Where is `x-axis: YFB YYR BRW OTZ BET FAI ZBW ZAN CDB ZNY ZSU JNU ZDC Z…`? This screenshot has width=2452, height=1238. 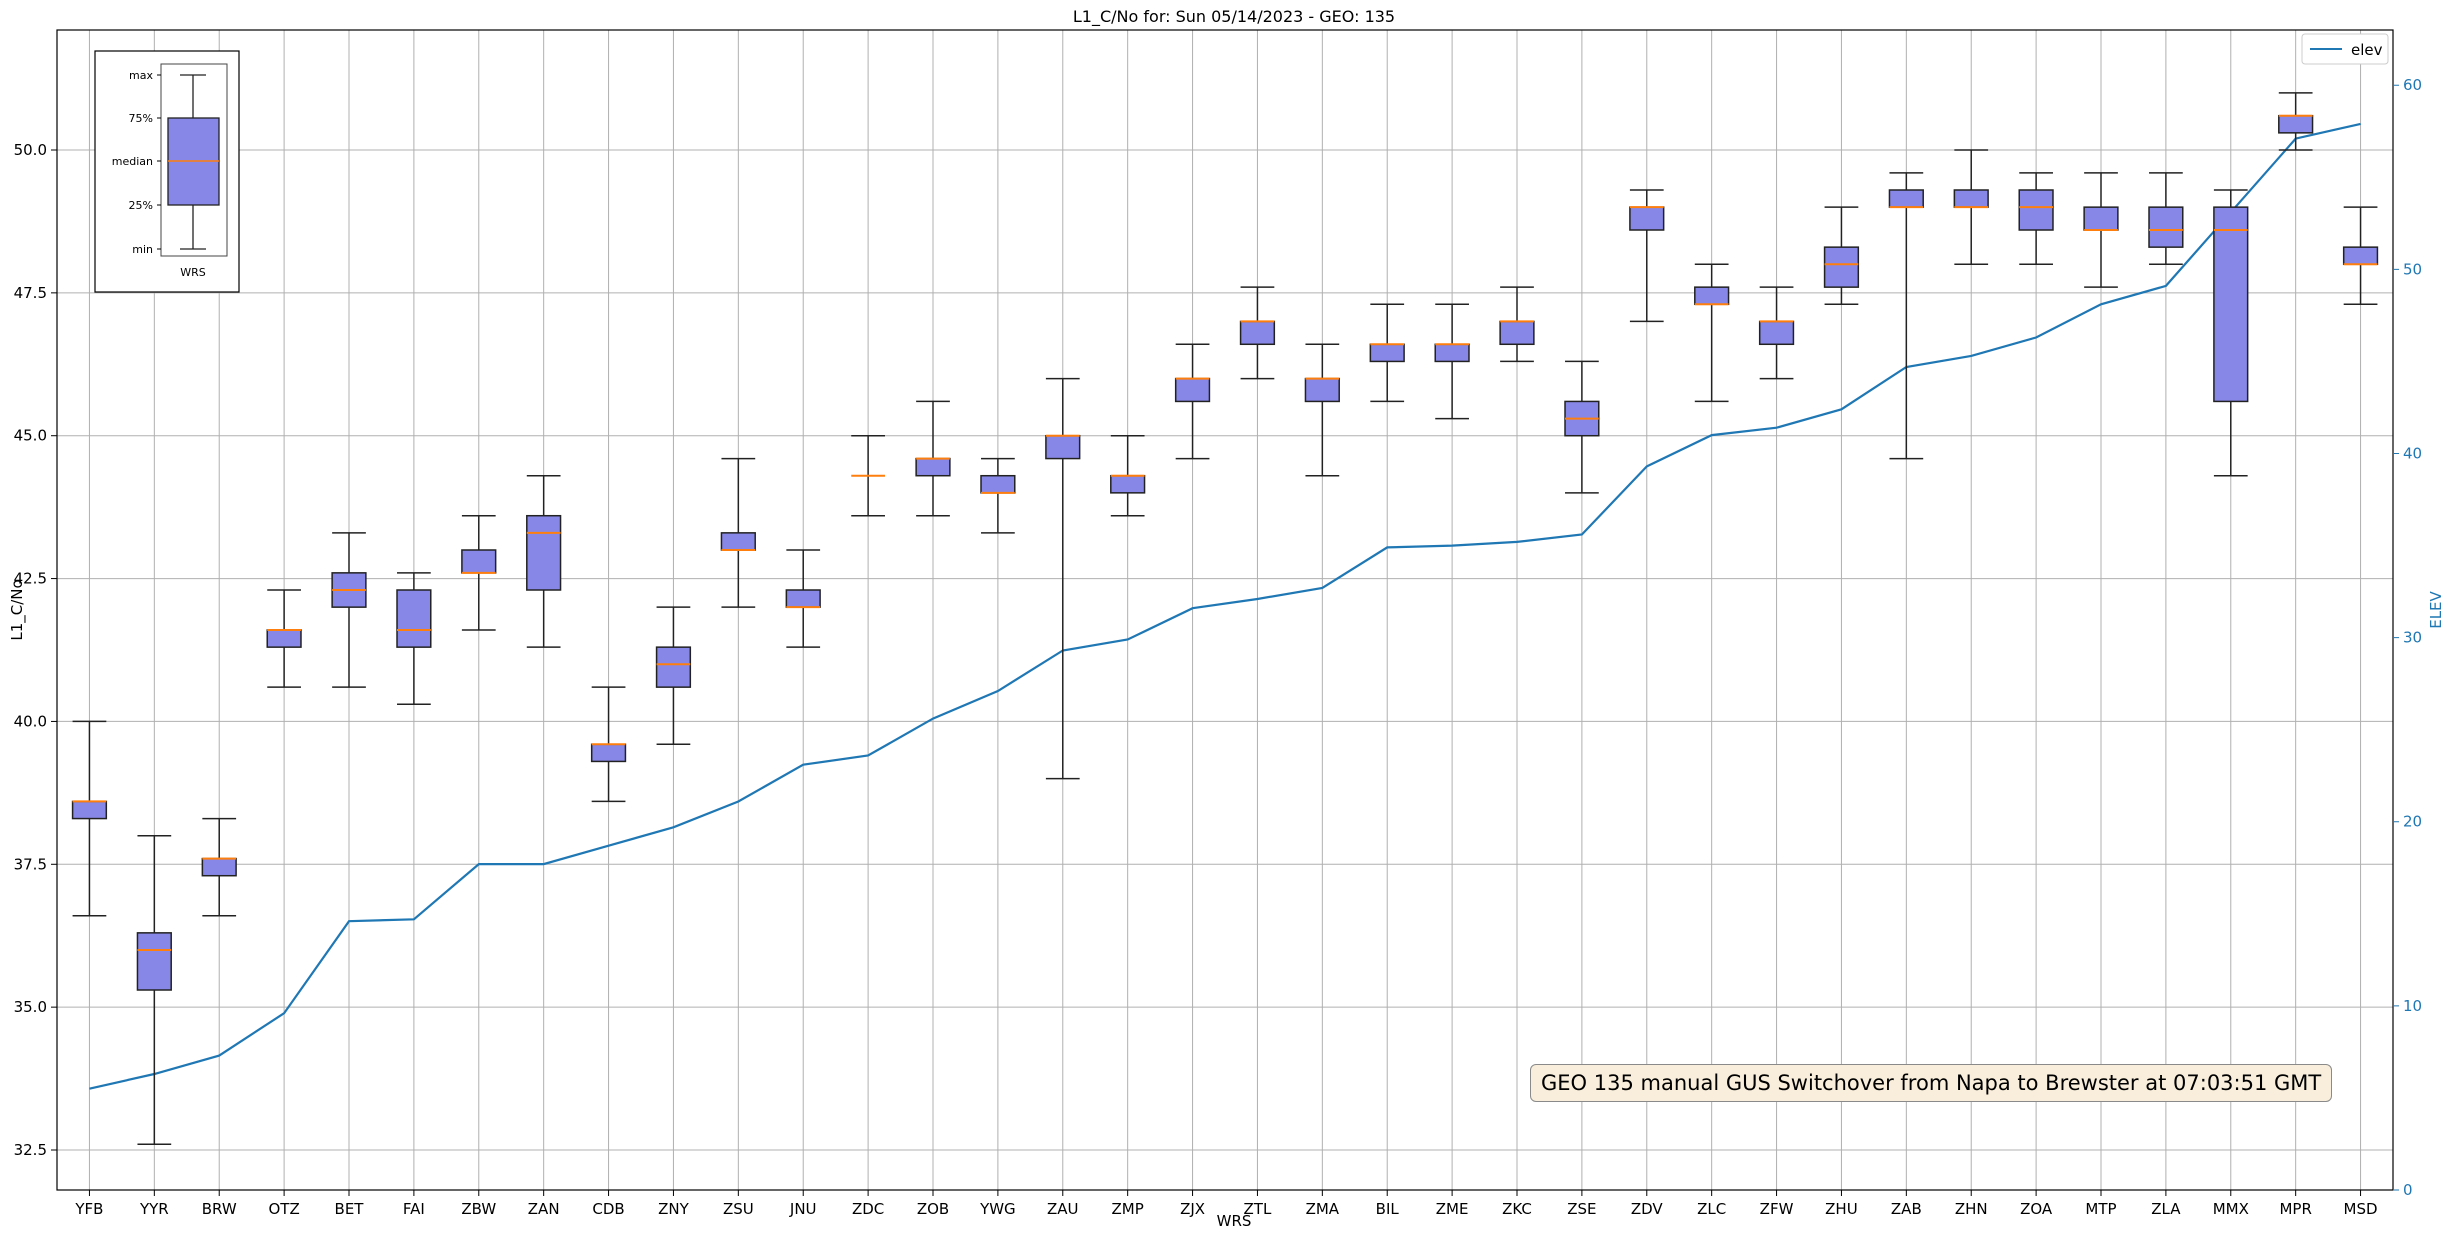
x-axis: YFB YYR BRW OTZ BET FAI ZBW ZAN CDB ZNY ZSU JNU ZDC Z… is located at coordinates (1226, 1204).